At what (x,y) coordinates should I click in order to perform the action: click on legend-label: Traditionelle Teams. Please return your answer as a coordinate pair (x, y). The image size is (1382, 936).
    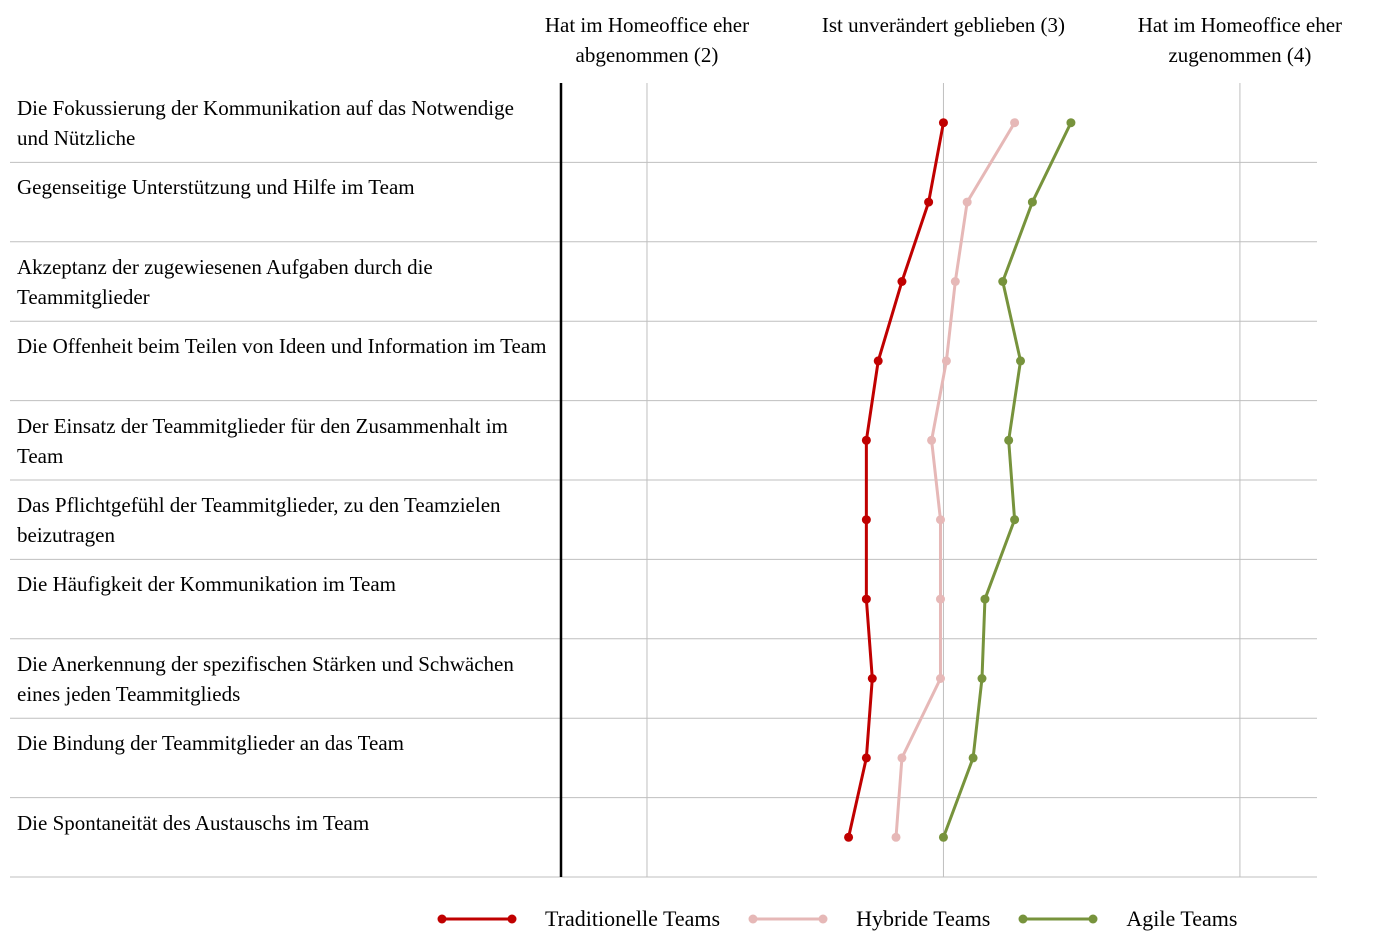
    Looking at the image, I should click on (633, 918).